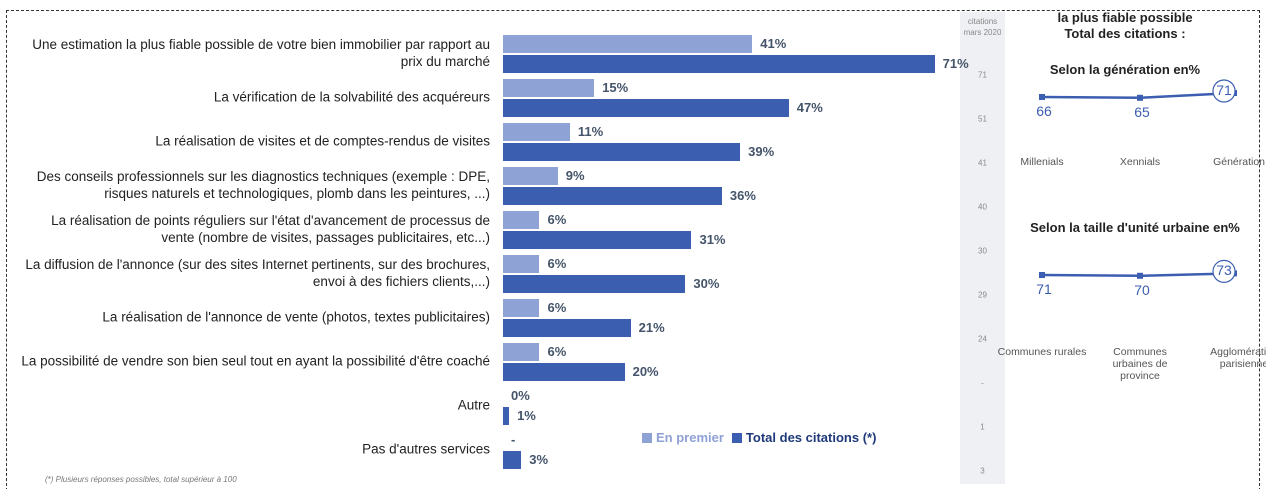  I want to click on side-column-bg, so click(982, 248).